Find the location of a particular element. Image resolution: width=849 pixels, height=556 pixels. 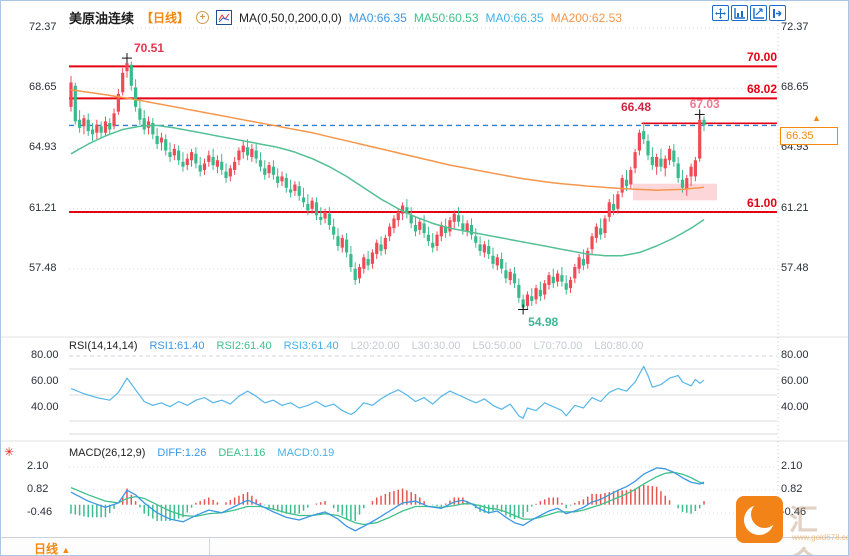

chart-toolbar is located at coordinates (749, 13).